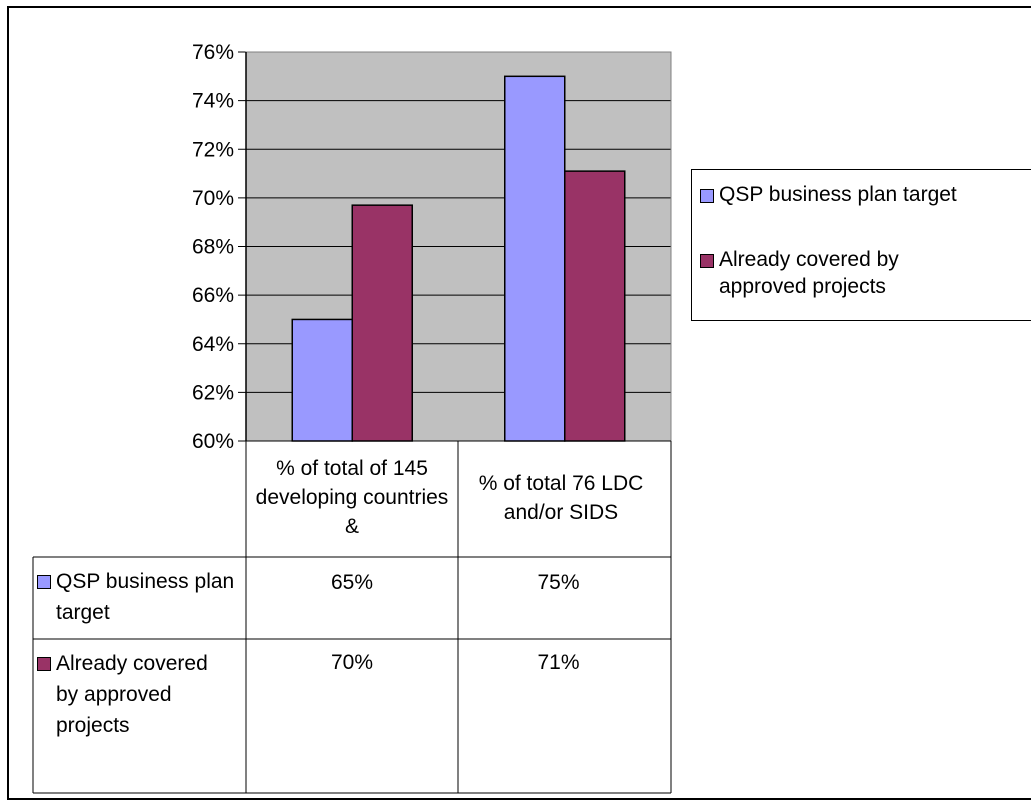  Describe the element at coordinates (352, 662) in the screenshot. I see `table-cell-already-covered-1: 70%` at that location.